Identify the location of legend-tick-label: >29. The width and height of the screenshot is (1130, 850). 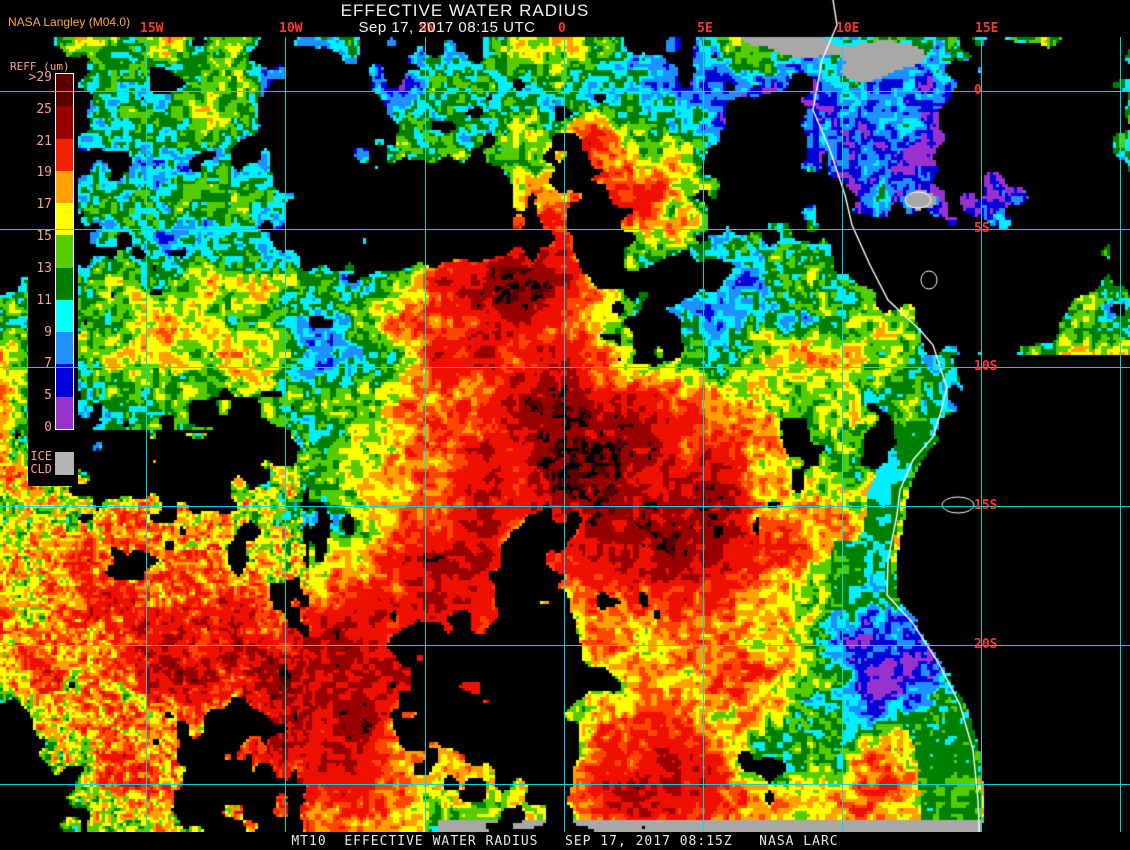
(40, 77).